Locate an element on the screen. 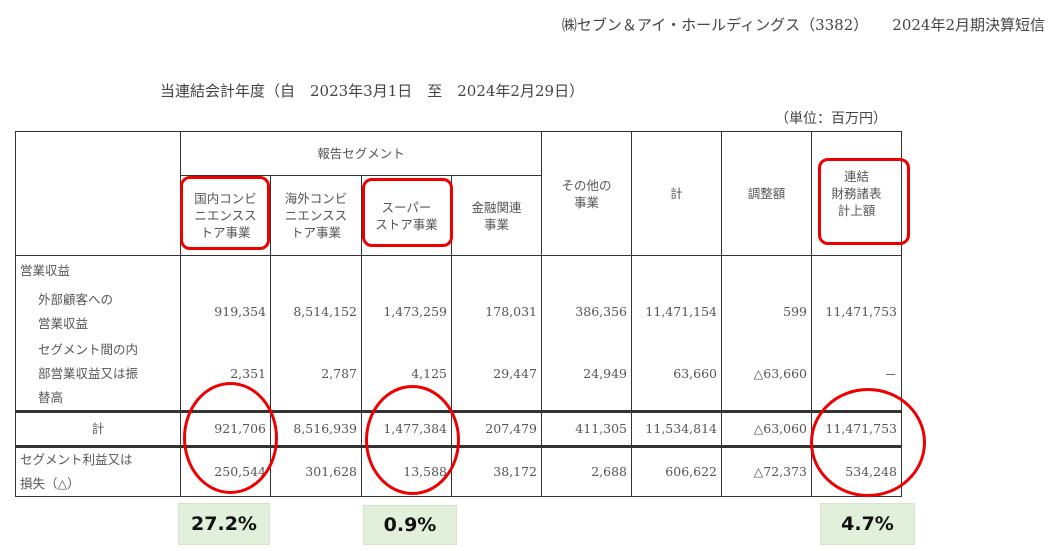  col-header: 計 is located at coordinates (676, 193).